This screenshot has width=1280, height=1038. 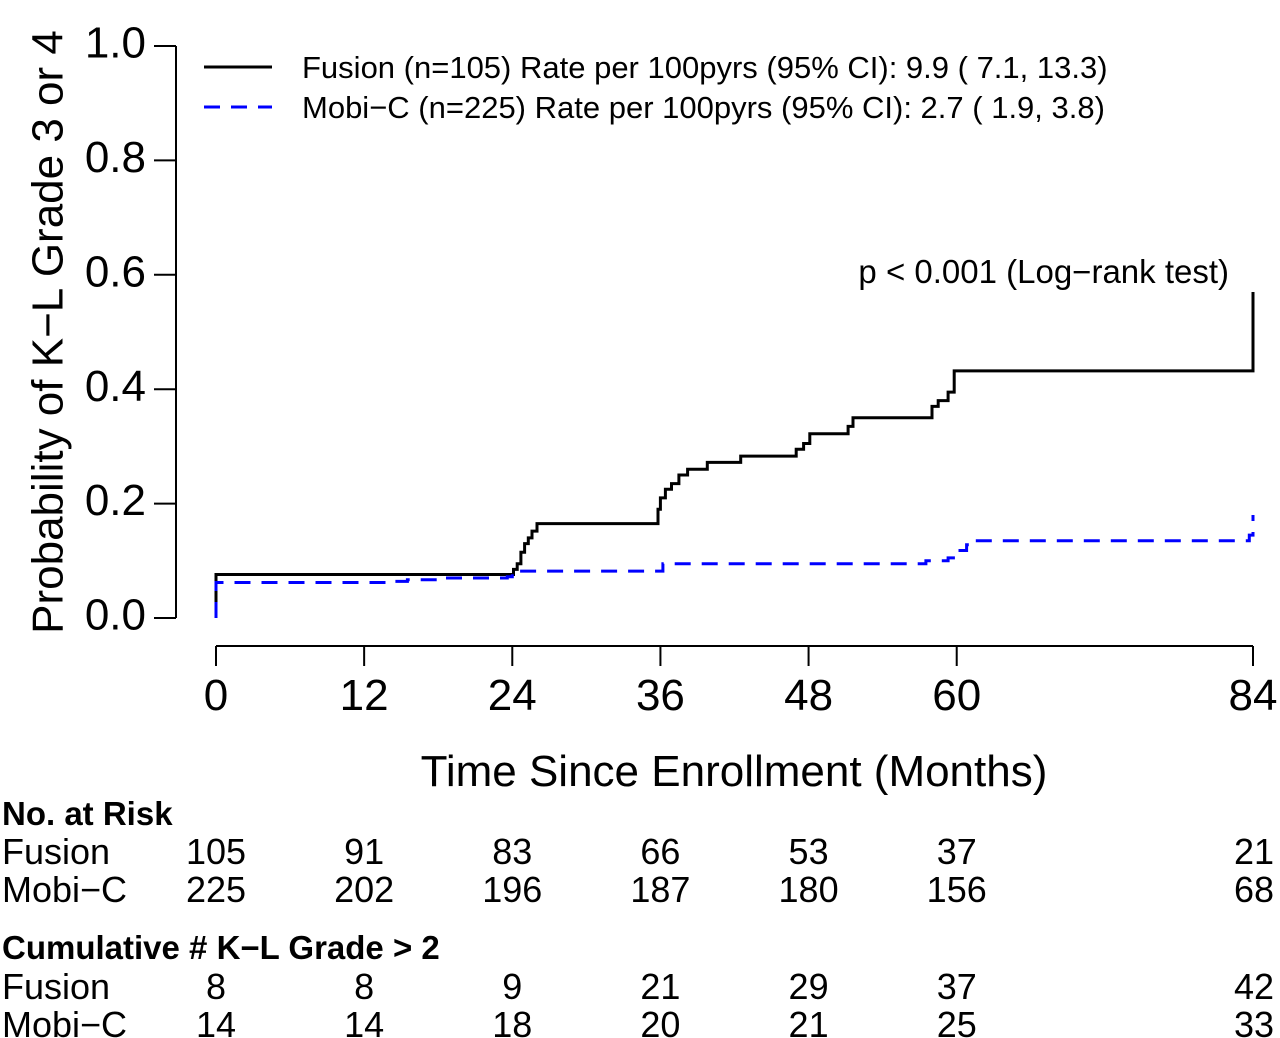 I want to click on risk-table-cell: 37, so click(x=957, y=851).